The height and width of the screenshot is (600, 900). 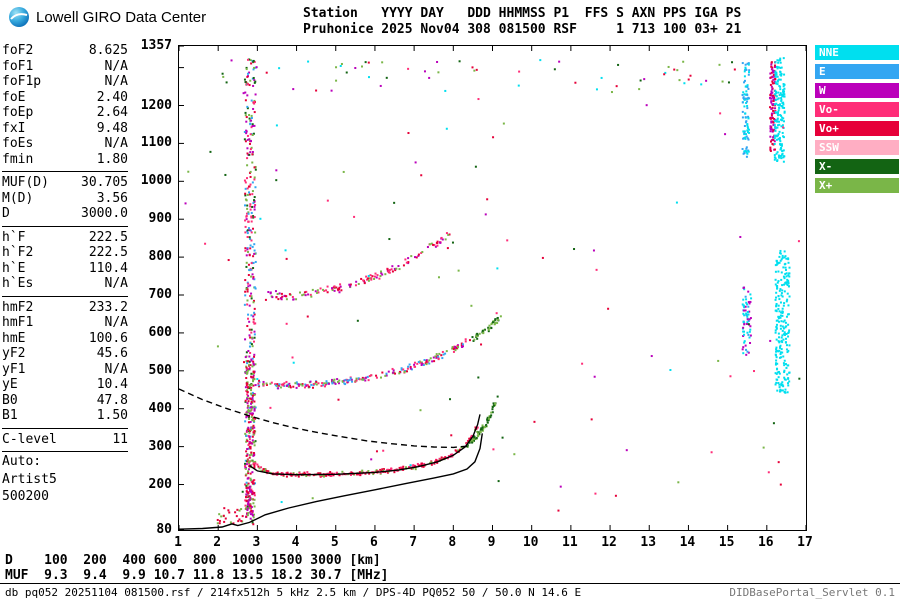 What do you see at coordinates (108, 268) in the screenshot?
I see `parameter-value: 110.4` at bounding box center [108, 268].